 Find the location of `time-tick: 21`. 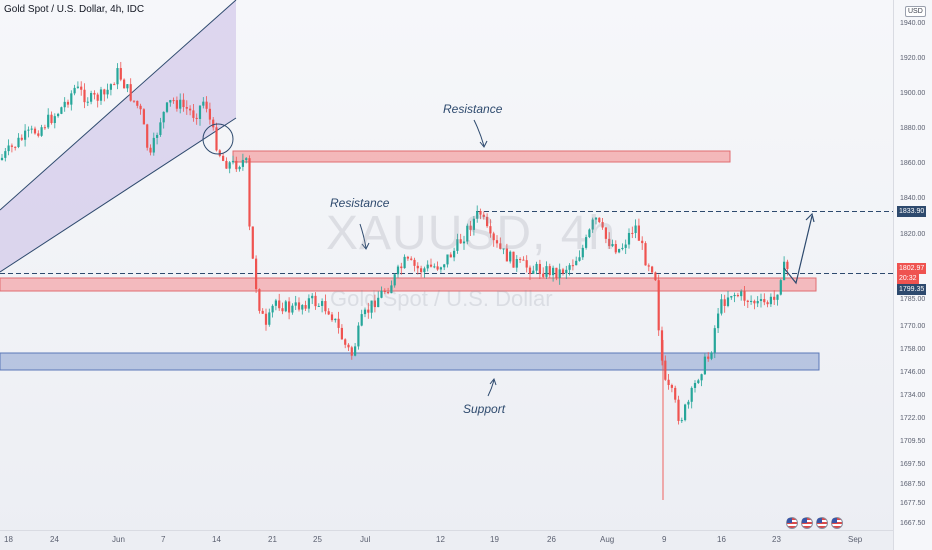

time-tick: 21 is located at coordinates (272, 539).